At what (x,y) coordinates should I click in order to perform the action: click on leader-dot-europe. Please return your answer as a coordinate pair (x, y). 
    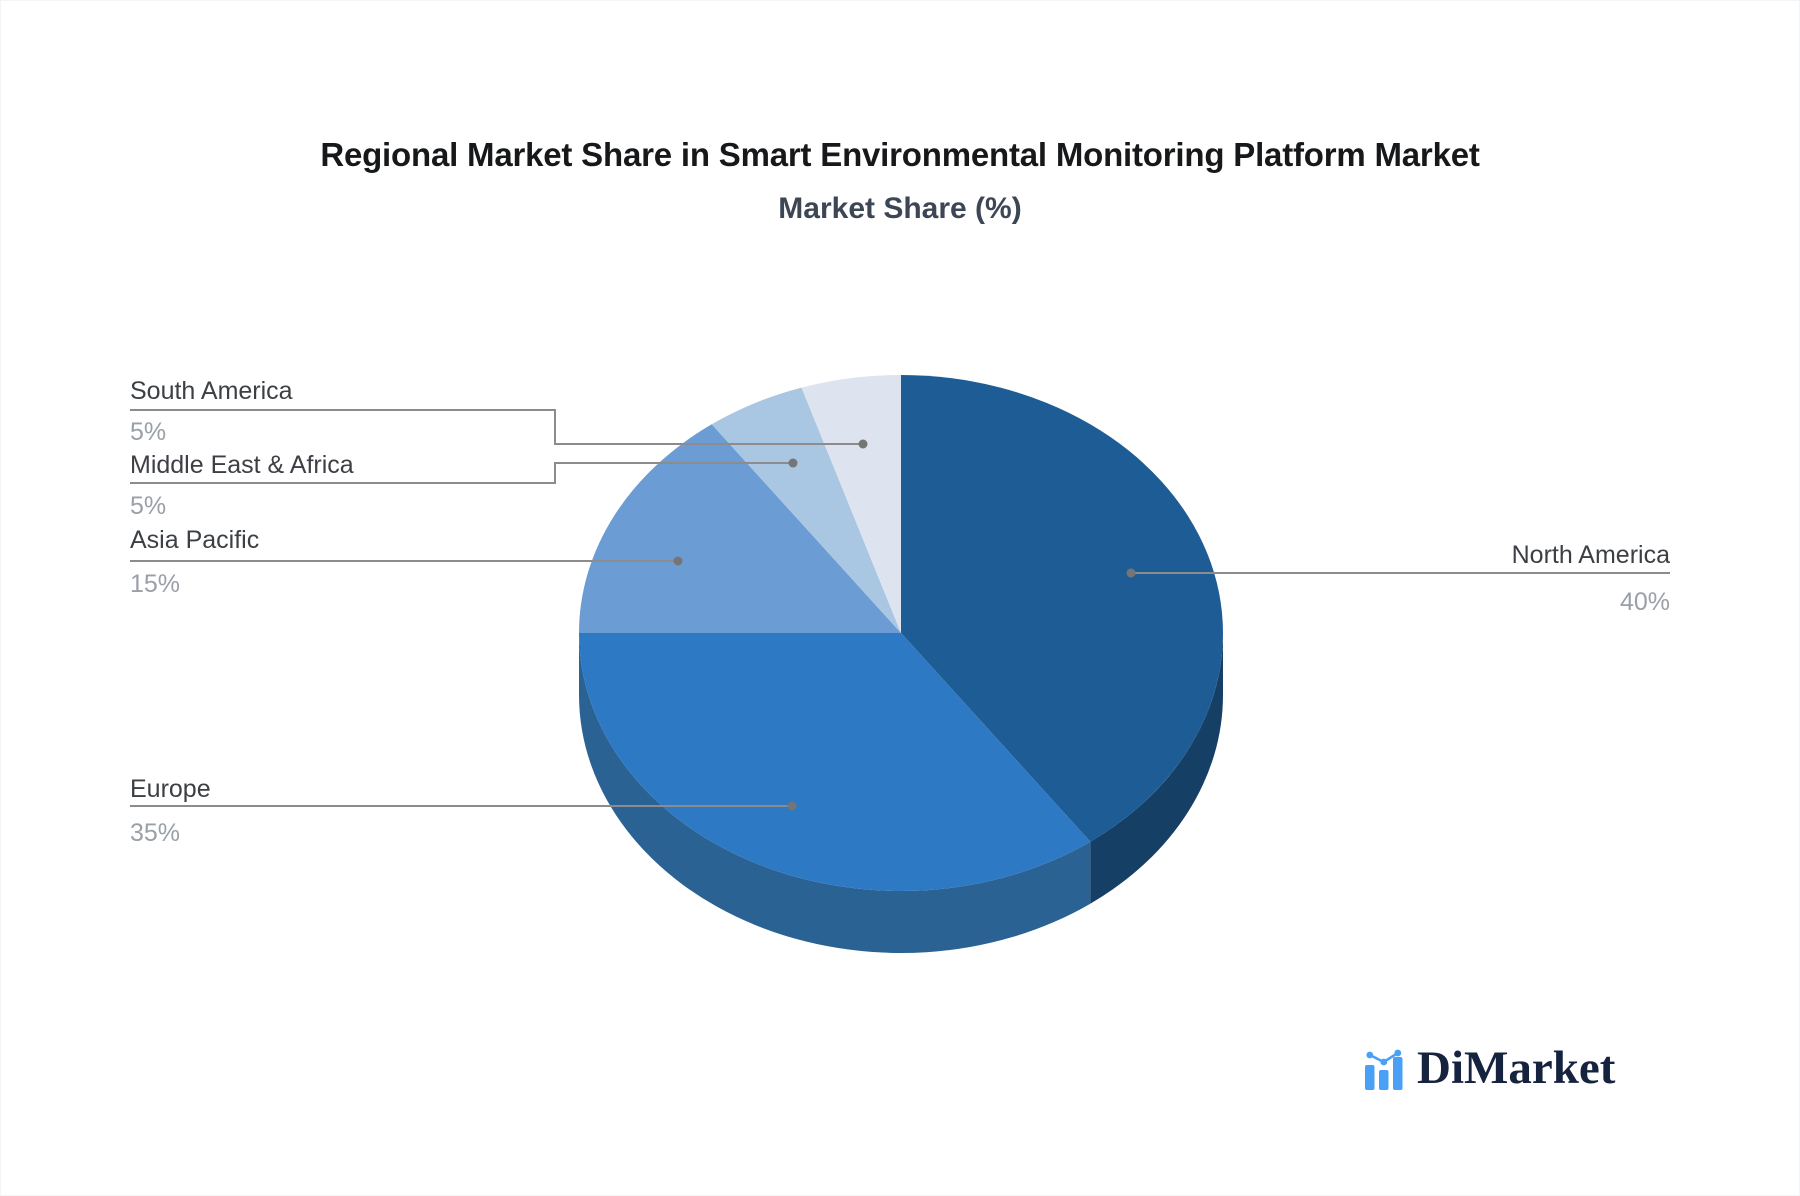
    Looking at the image, I should click on (792, 806).